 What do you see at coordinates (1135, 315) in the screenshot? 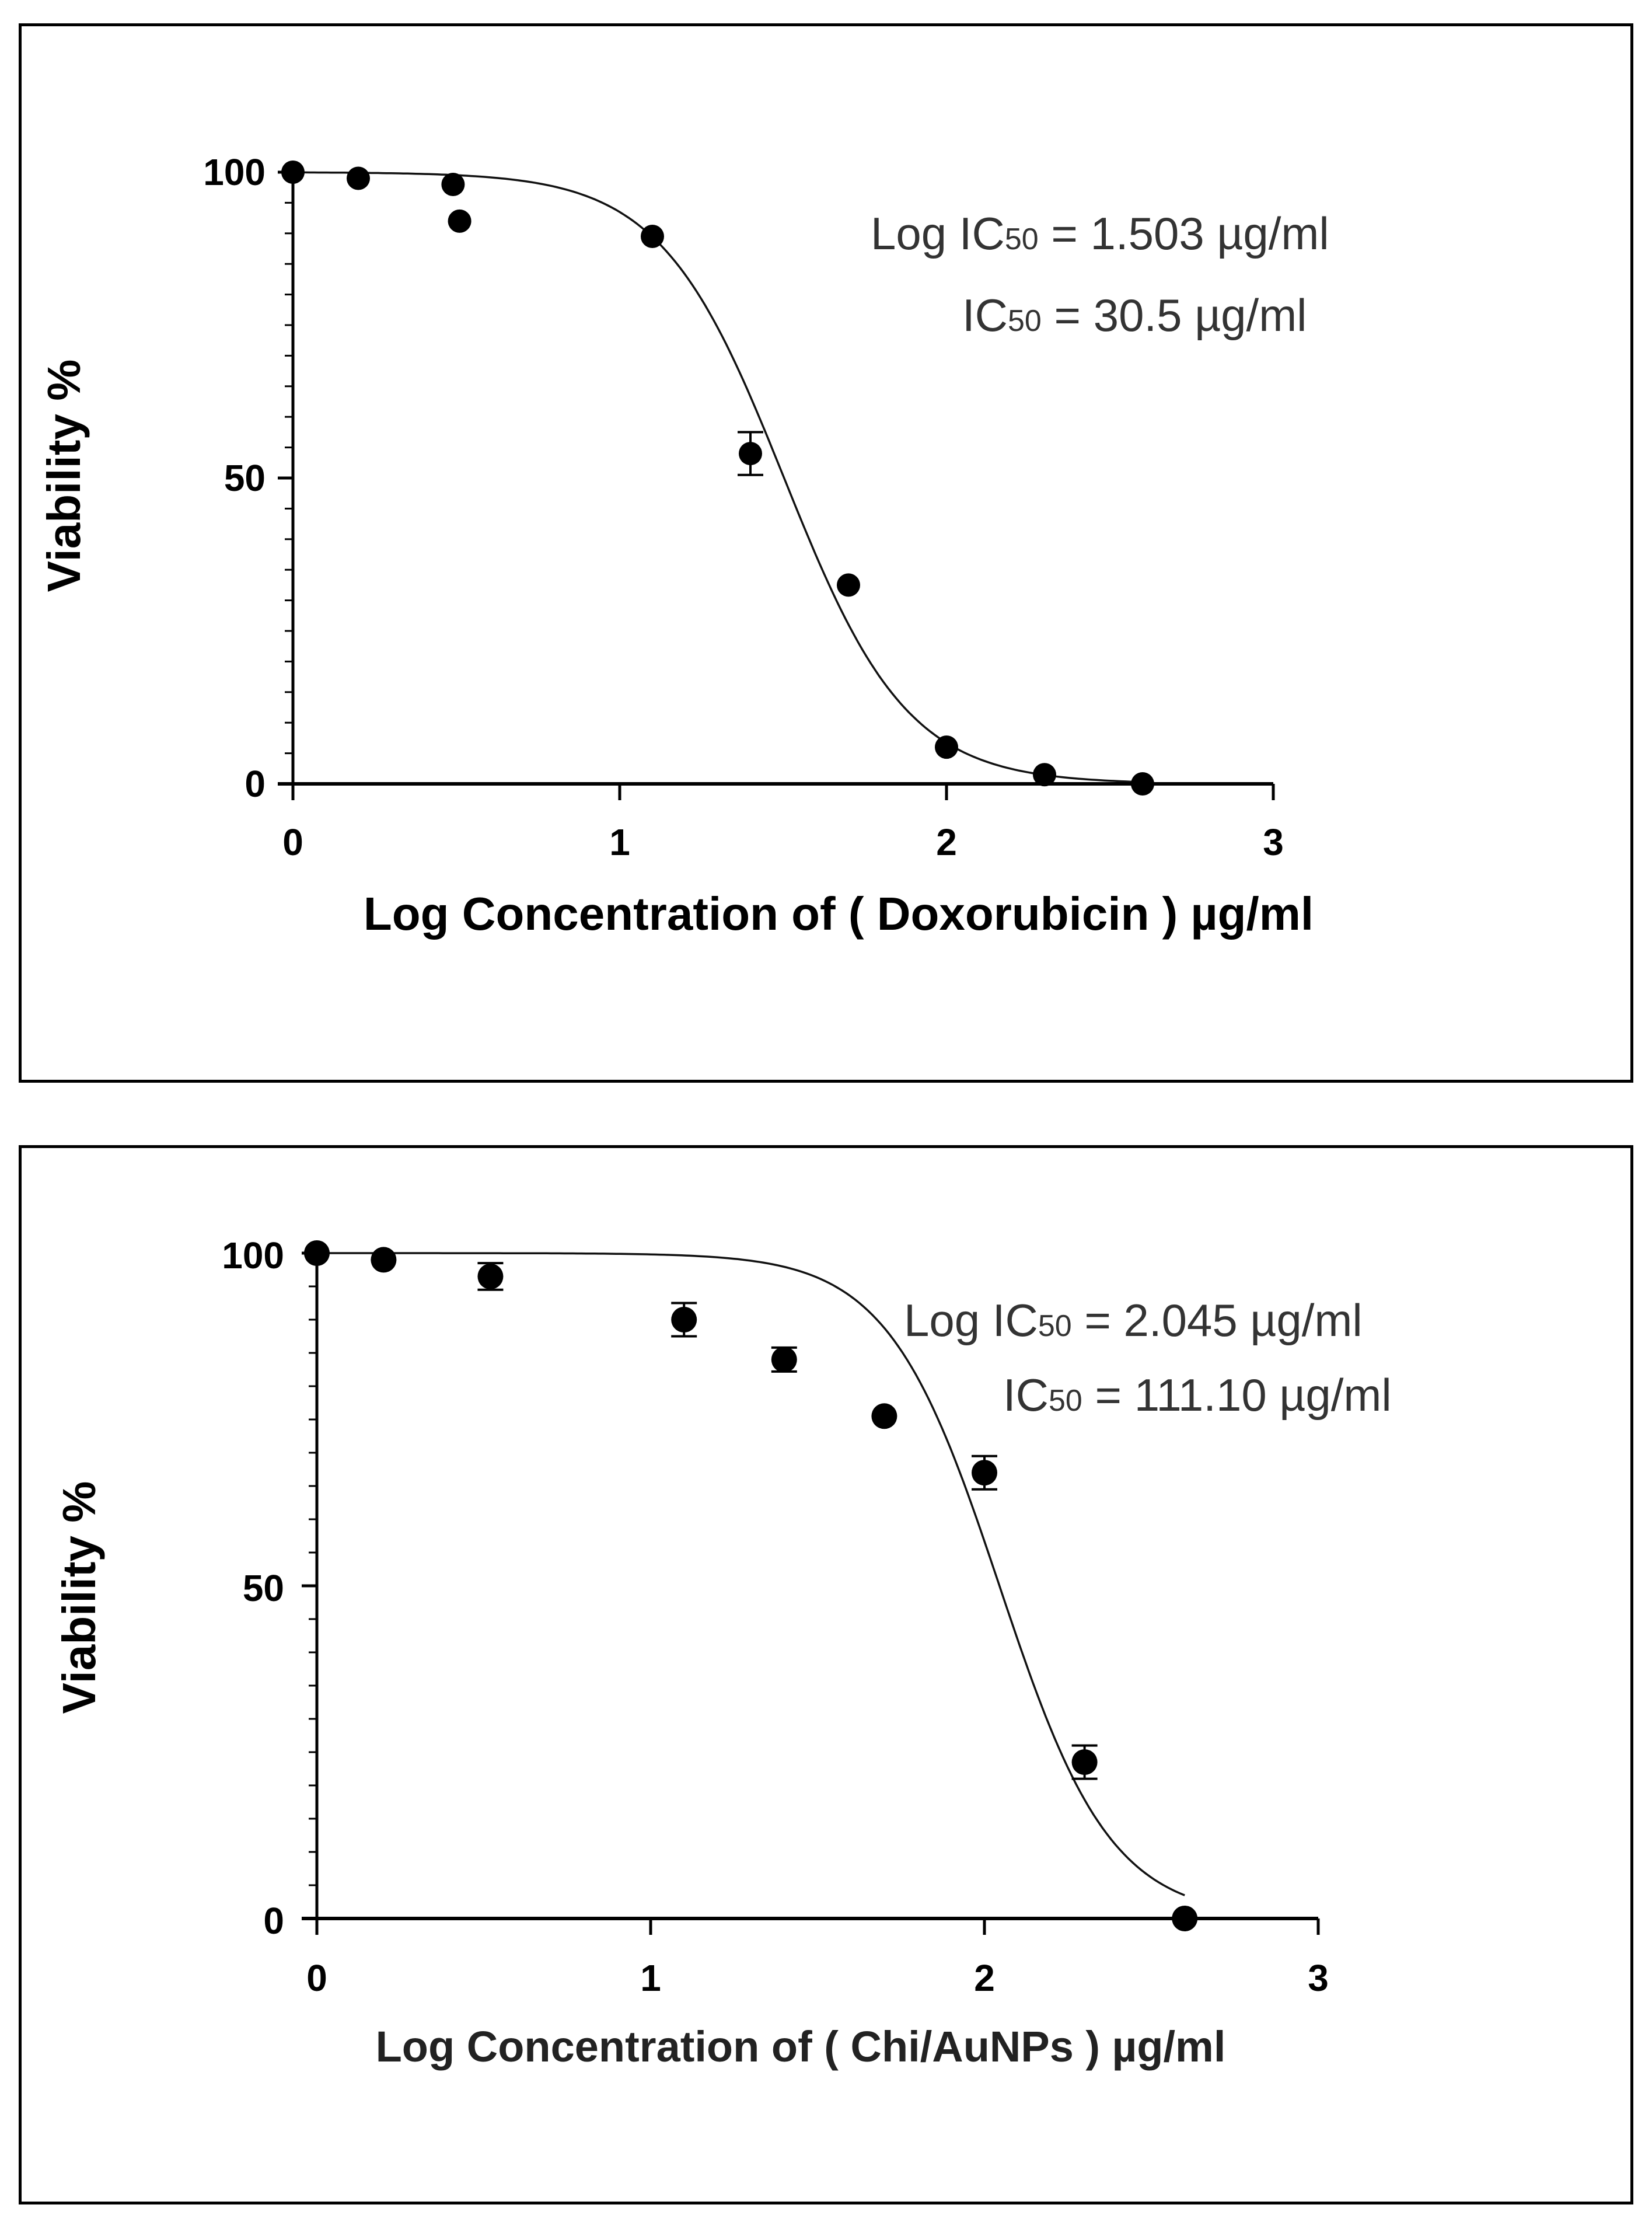
I see `ic50-annotation: IC50 = 30.5 µg/ml` at bounding box center [1135, 315].